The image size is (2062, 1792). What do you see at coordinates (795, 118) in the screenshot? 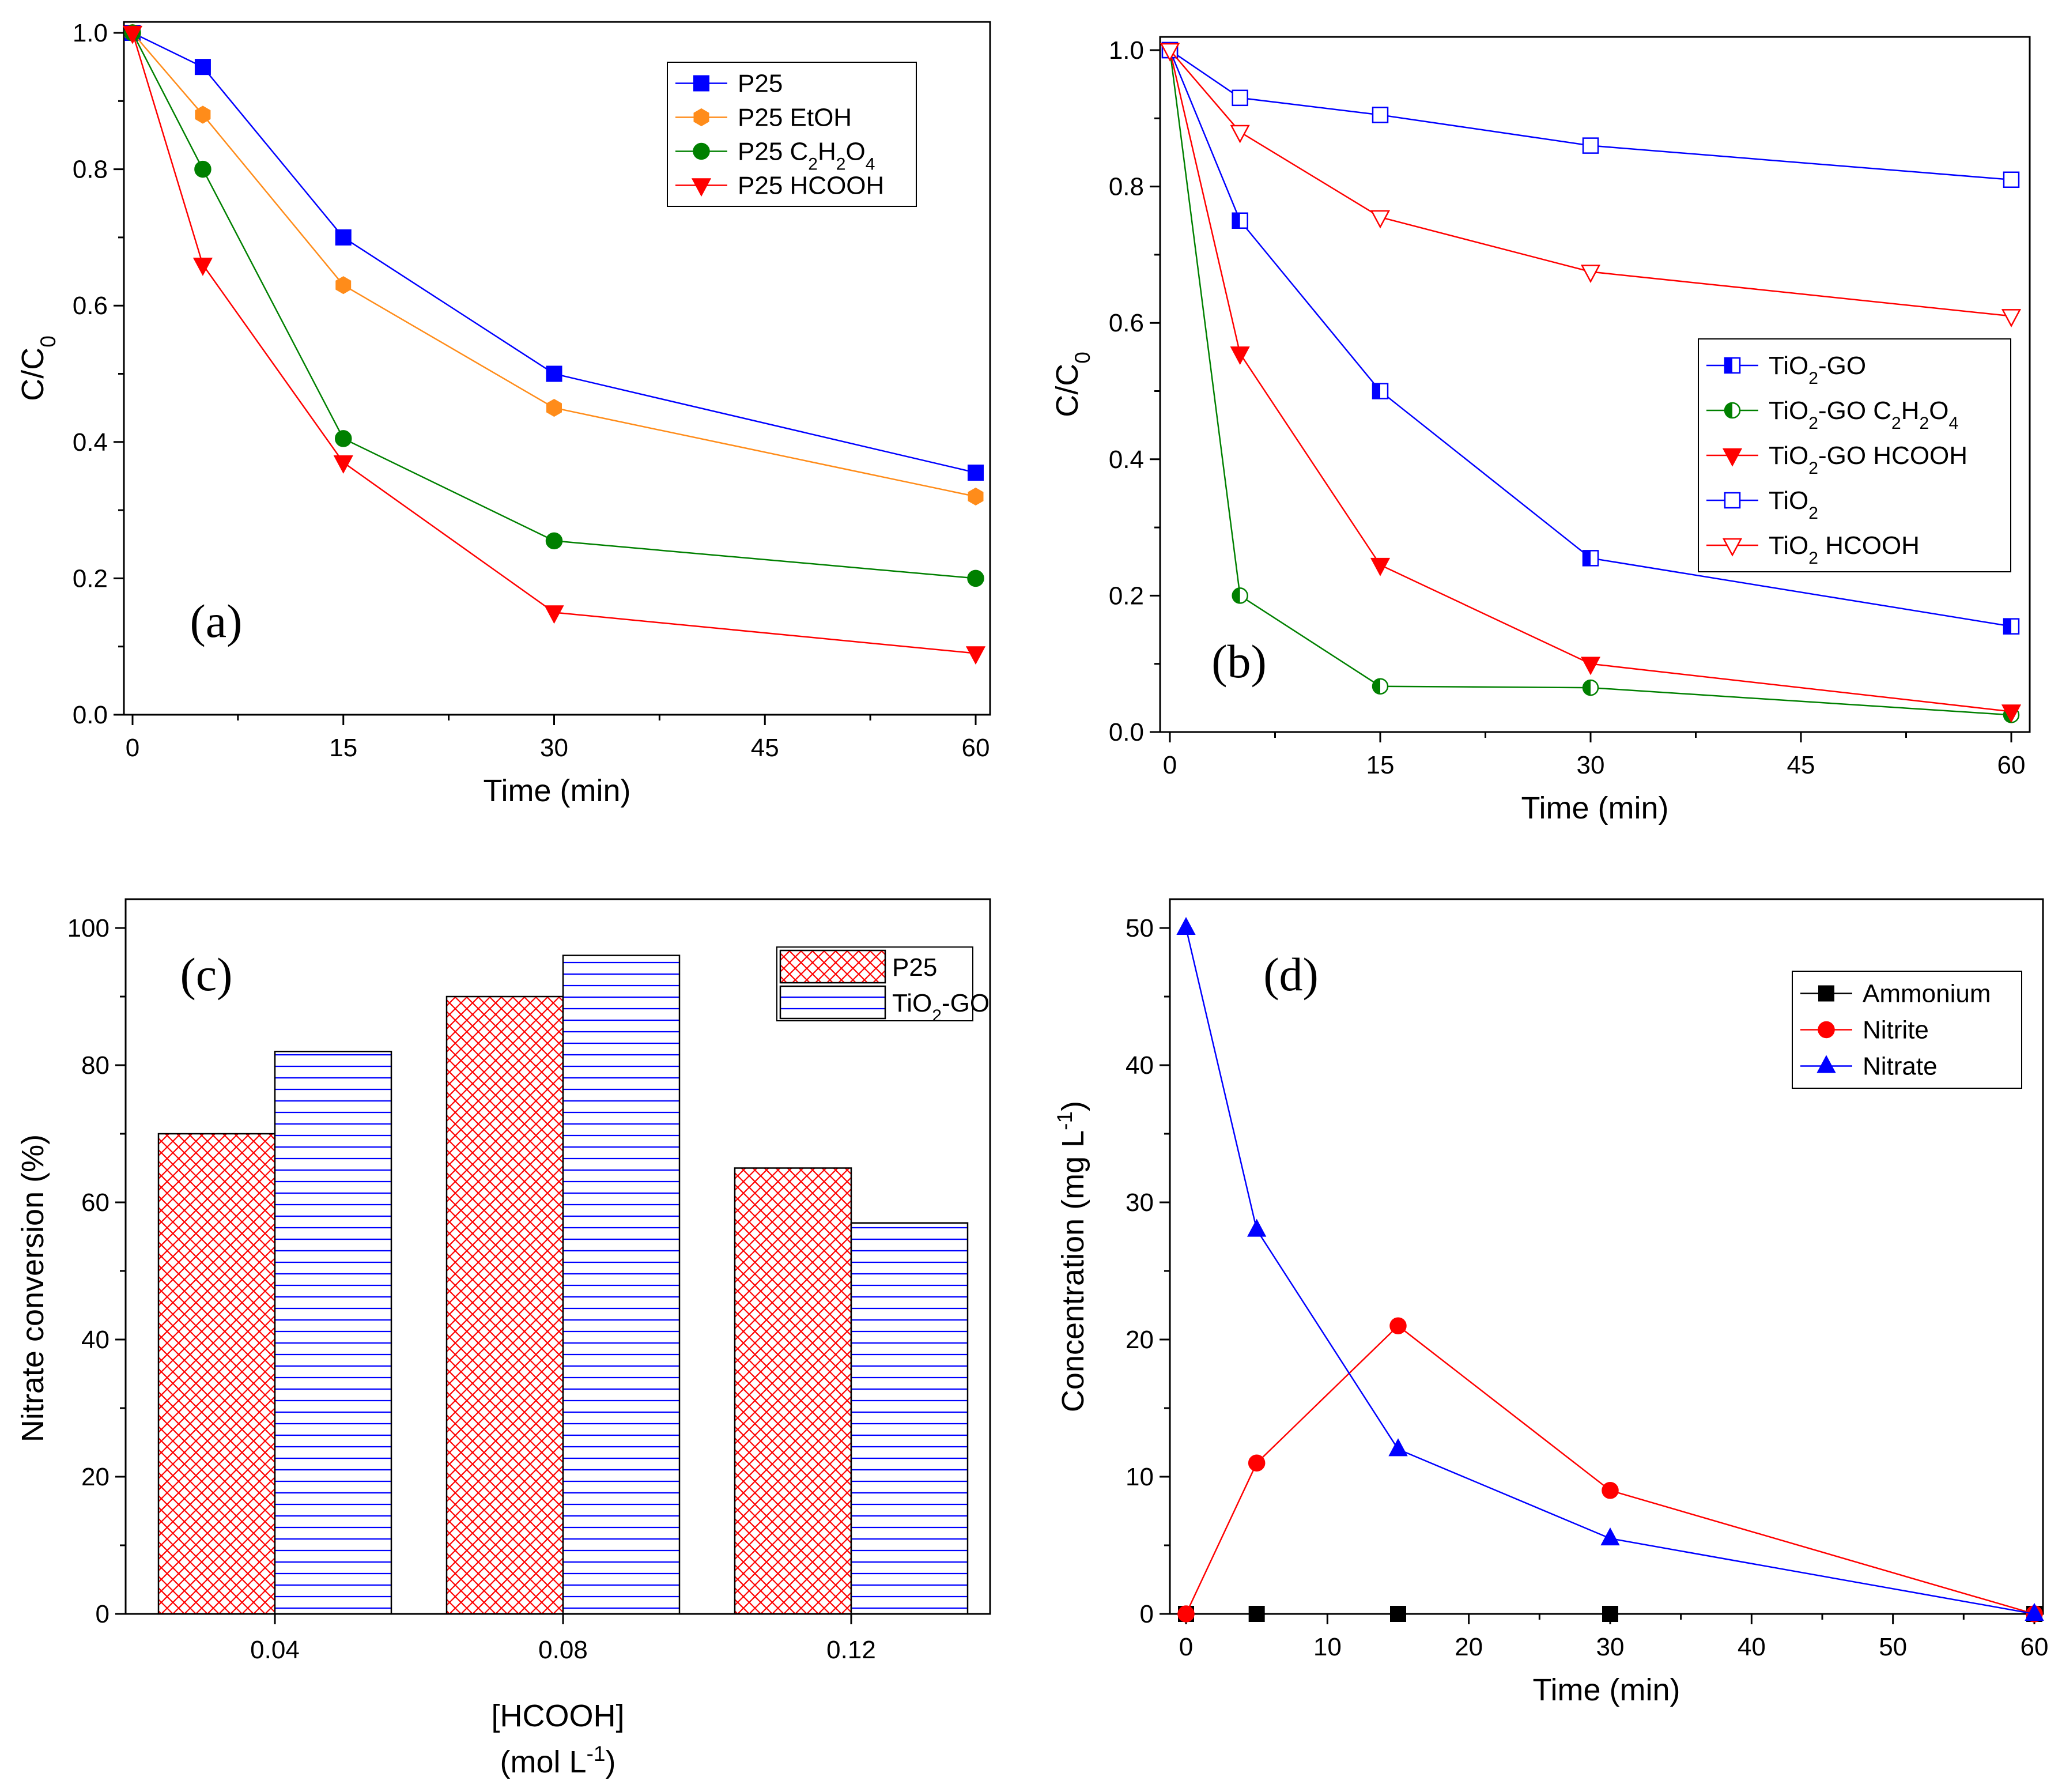
I see `panel-a-legend-label: P25 EtOH` at bounding box center [795, 118].